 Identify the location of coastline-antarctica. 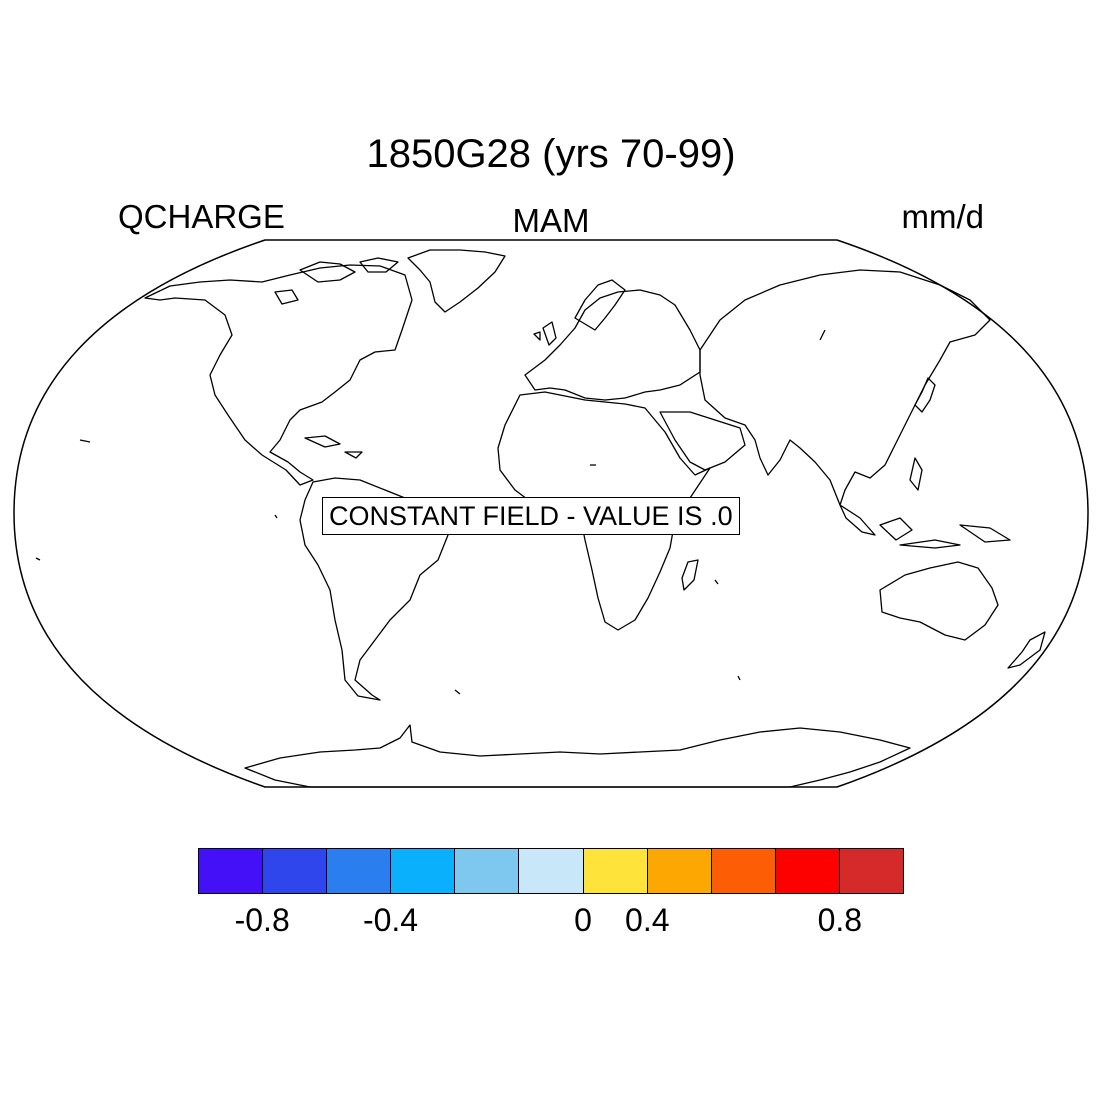
(577, 756).